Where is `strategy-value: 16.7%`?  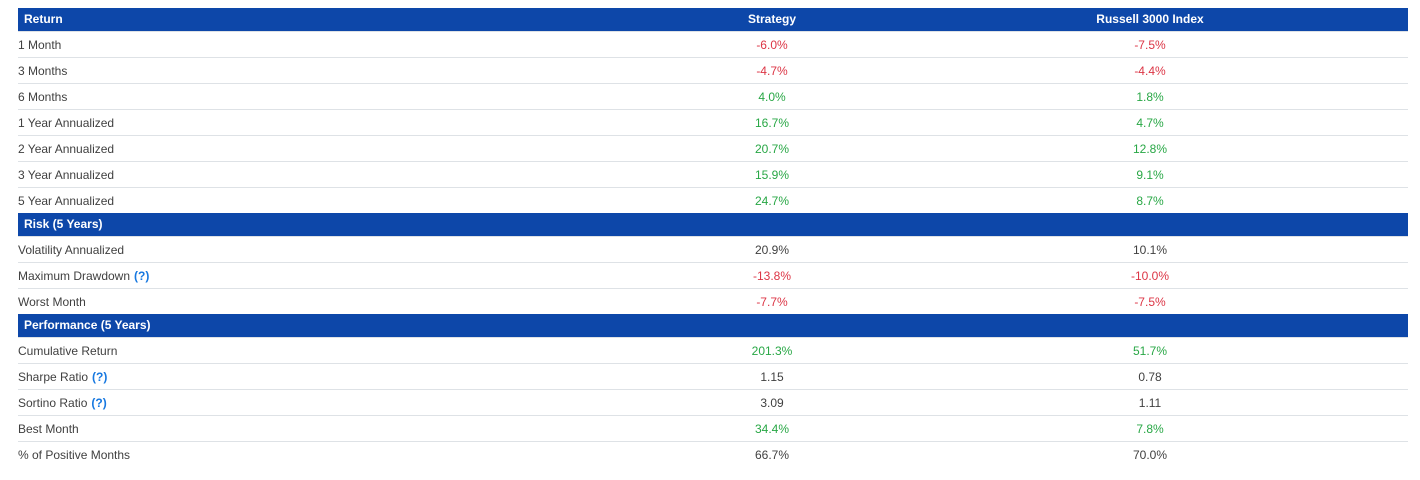
strategy-value: 16.7% is located at coordinates (772, 122).